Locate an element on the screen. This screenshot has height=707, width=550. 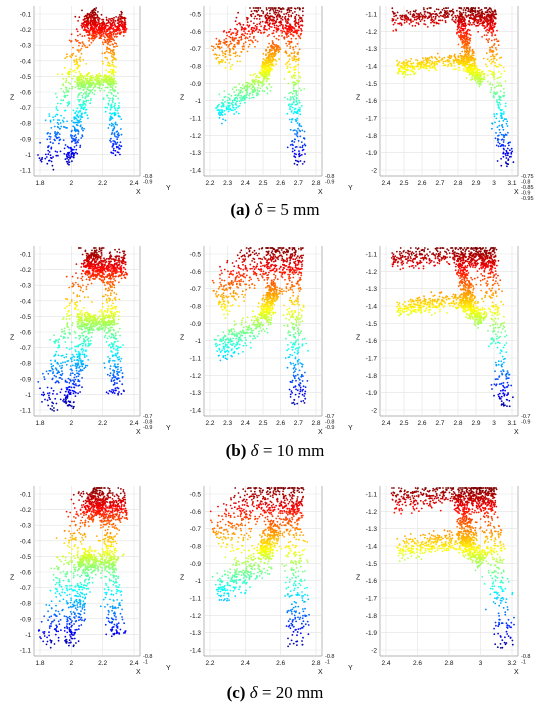
x-tick-label: 2.7 is located at coordinates (298, 183).